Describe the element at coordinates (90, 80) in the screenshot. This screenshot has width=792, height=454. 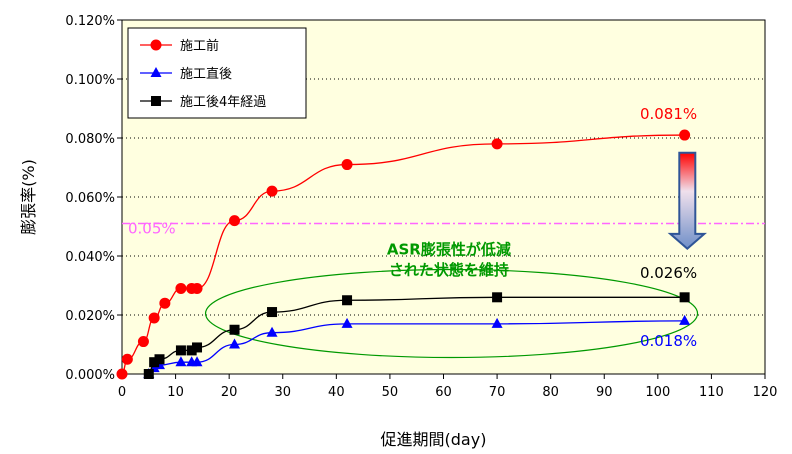
I see `y-tick-label: 0.100%` at that location.